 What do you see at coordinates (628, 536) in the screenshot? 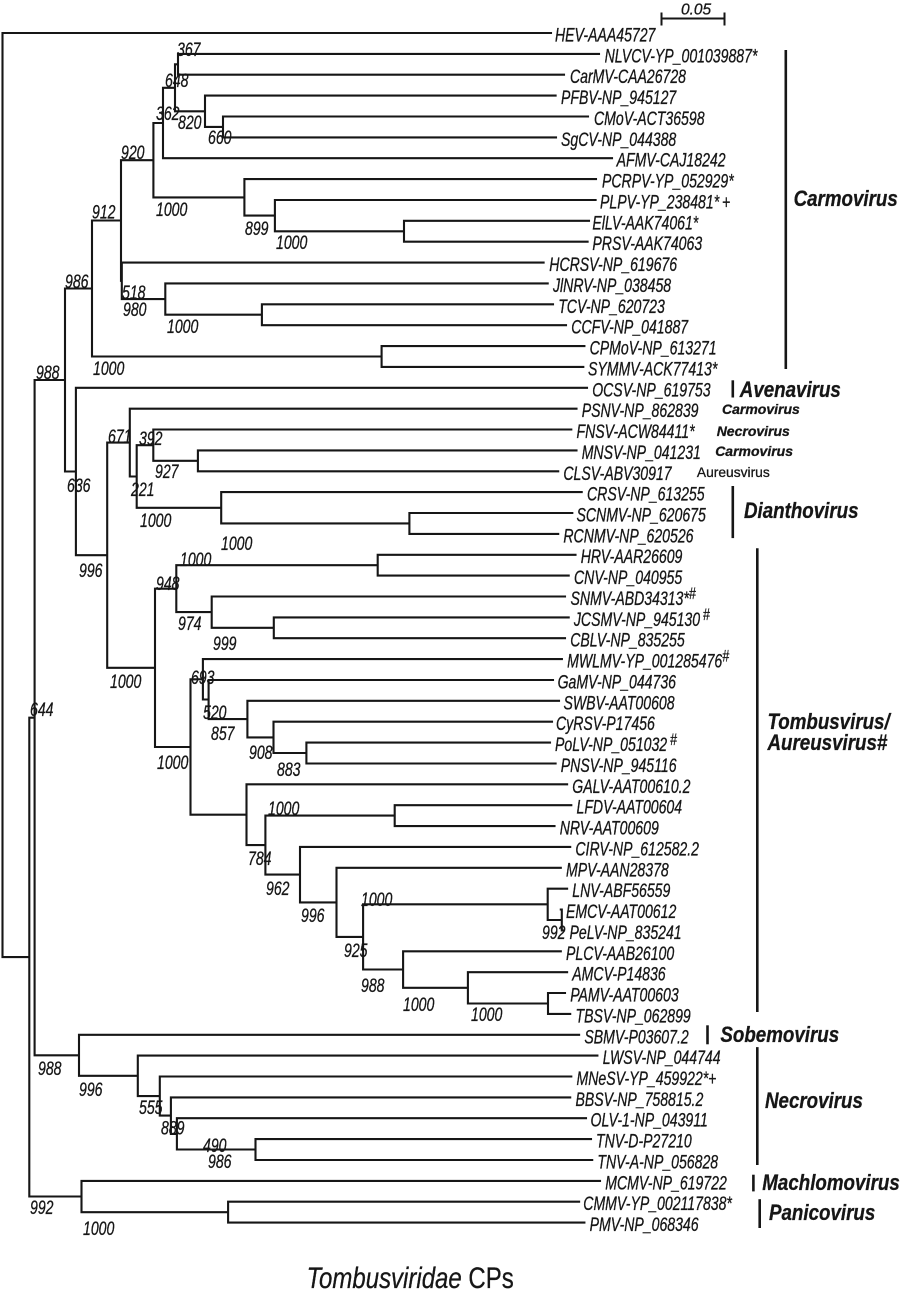
I see `svg-text: RCNMV-NP_620526` at bounding box center [628, 536].